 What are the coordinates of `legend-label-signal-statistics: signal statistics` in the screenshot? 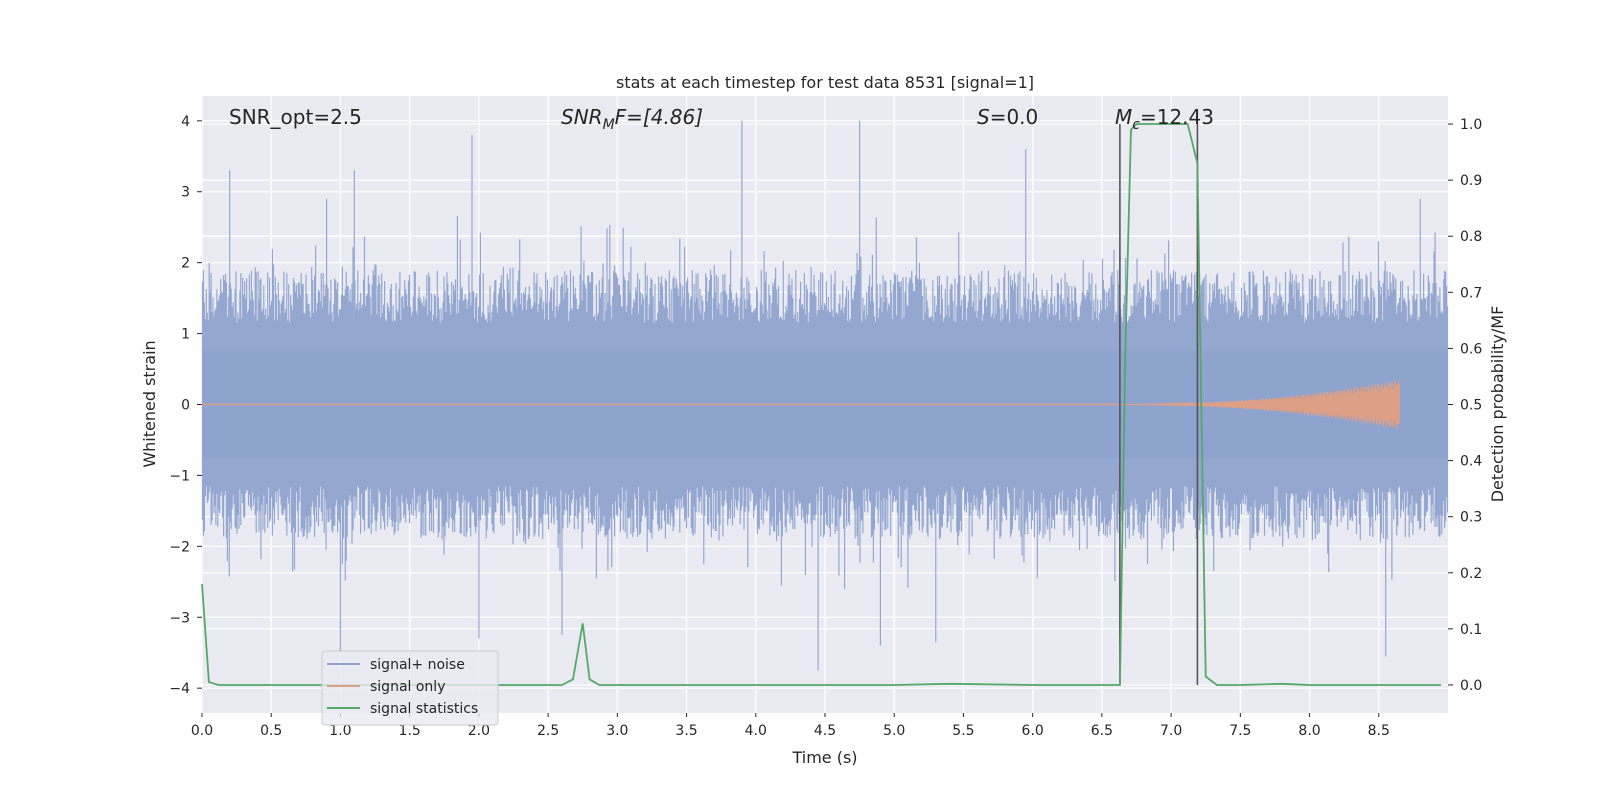 It's located at (424, 709).